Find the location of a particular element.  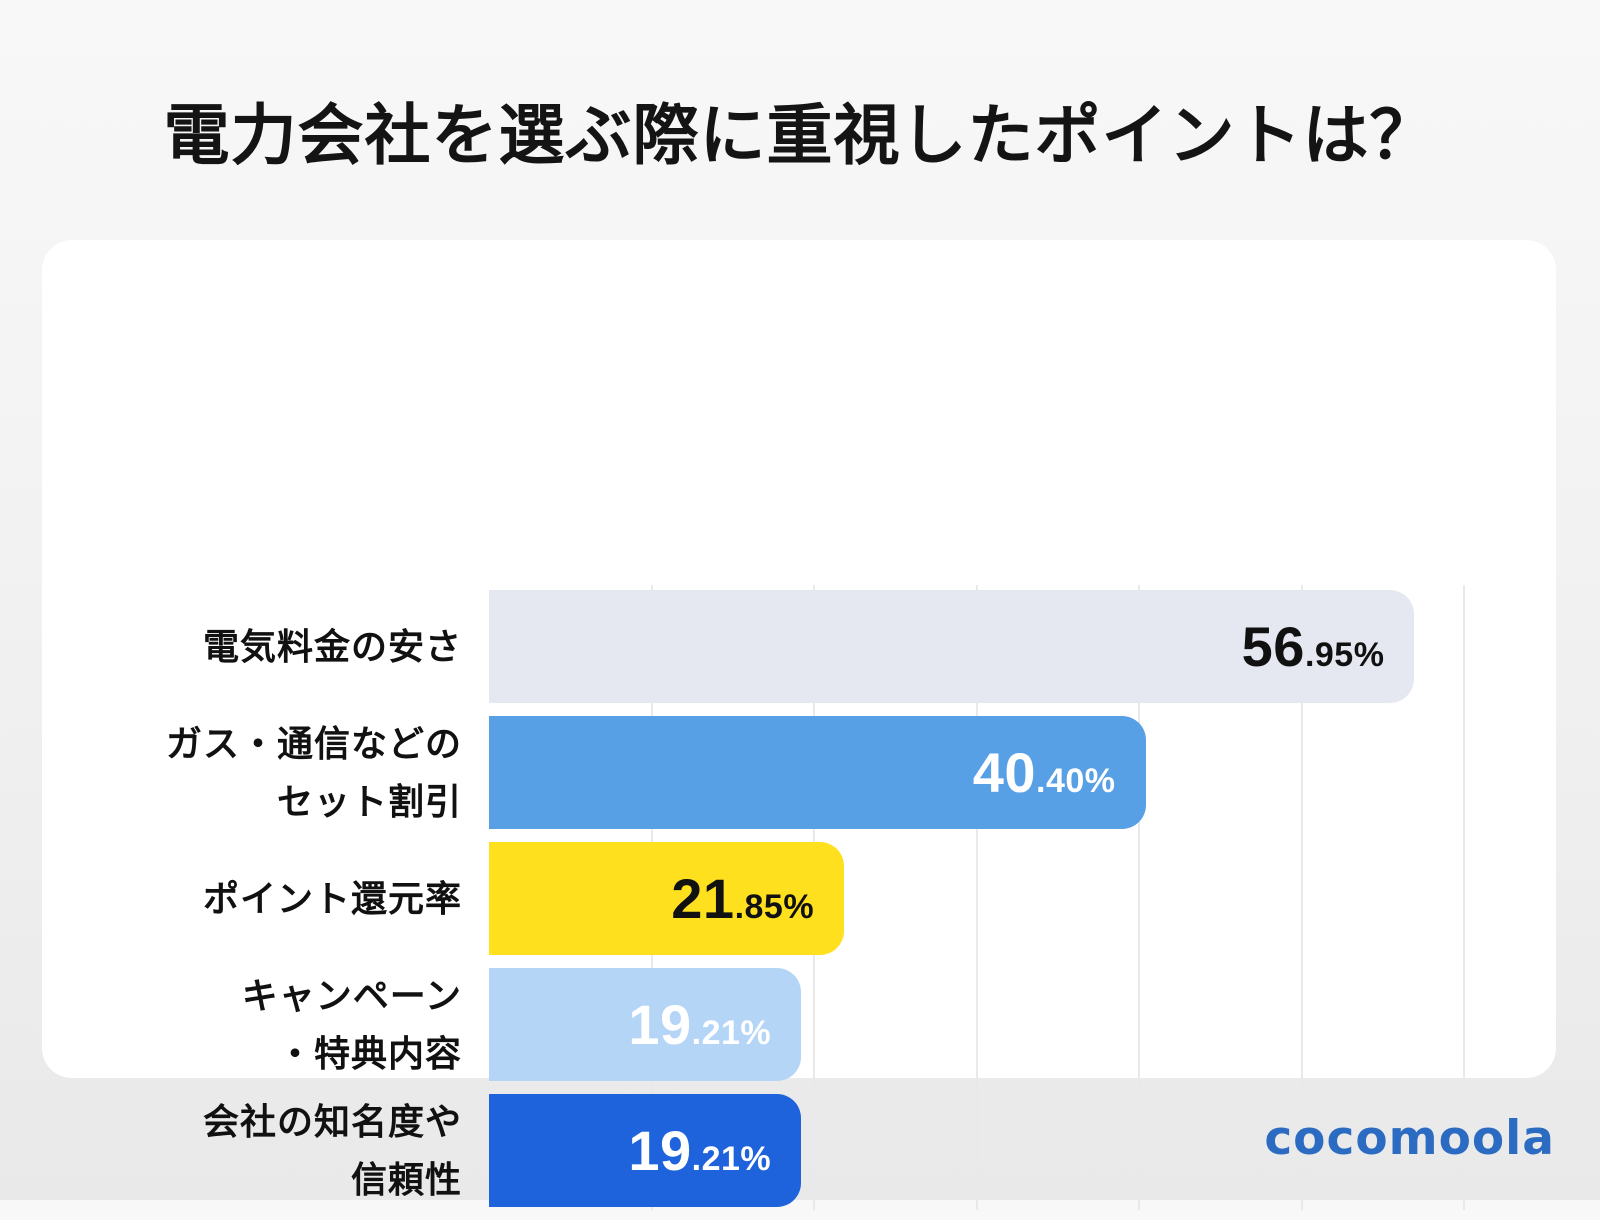

category-label: 電気料金の安さ is located at coordinates (332, 646).